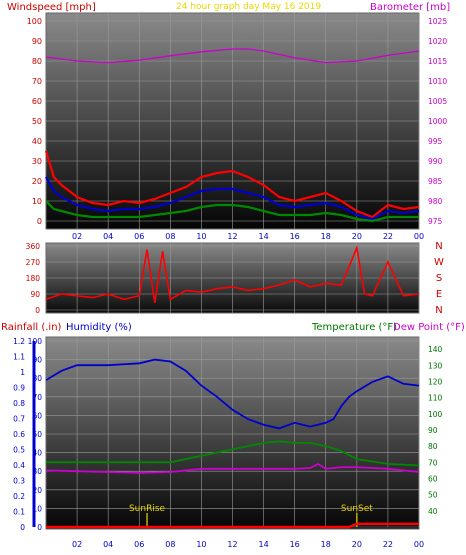 This screenshot has height=555, width=466. I want to click on rainfall-tick-label: 0.6, so click(19, 434).